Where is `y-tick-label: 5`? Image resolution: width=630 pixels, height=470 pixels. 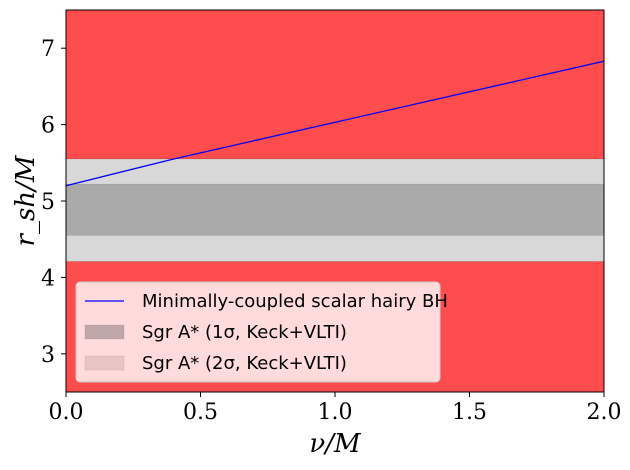 y-tick-label: 5 is located at coordinates (48, 202).